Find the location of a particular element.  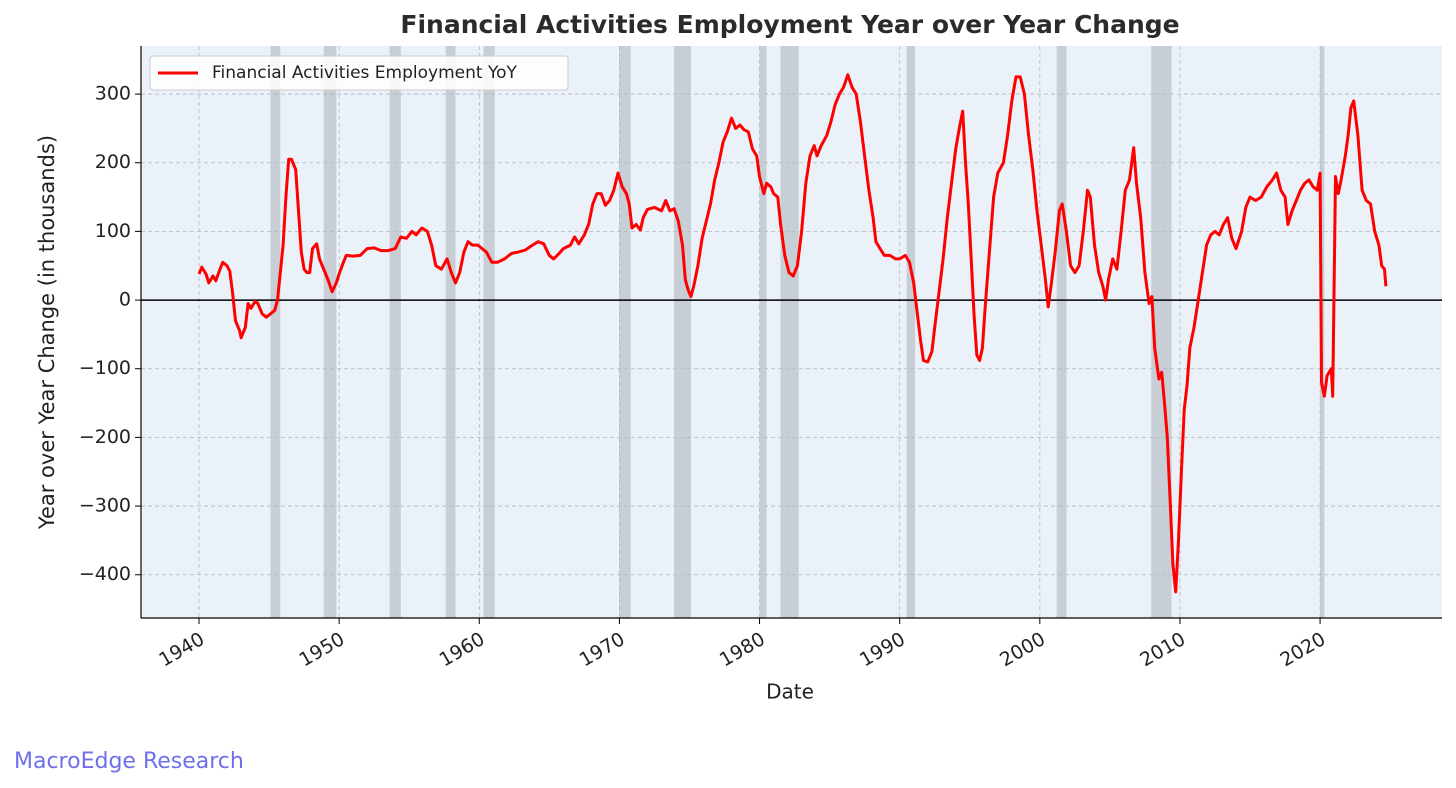

legend: Financial Activities Employment YoY is located at coordinates (359, 73).